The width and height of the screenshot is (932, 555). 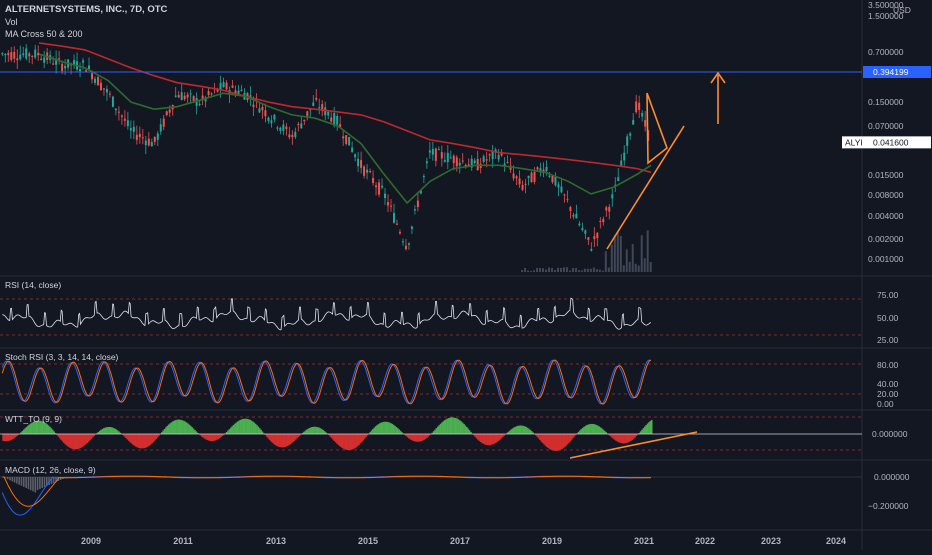 What do you see at coordinates (888, 340) in the screenshot?
I see `rsi-tick-label: 25.00` at bounding box center [888, 340].